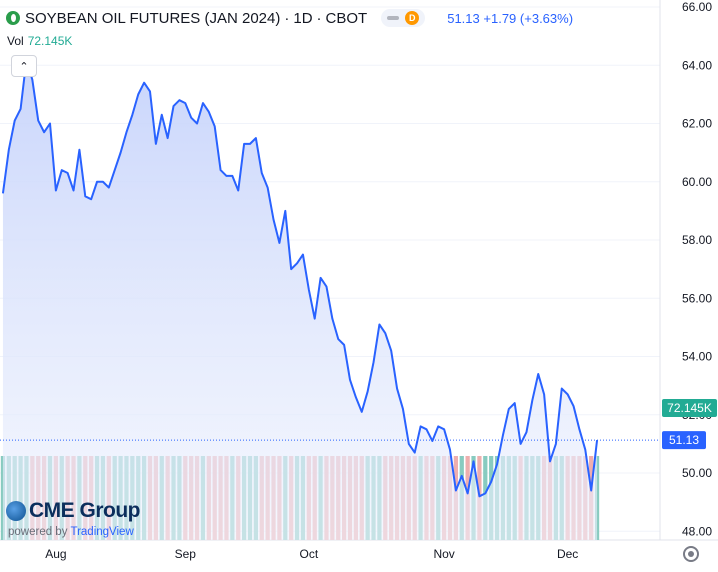  Describe the element at coordinates (567, 554) in the screenshot. I see `time-tick-label: Dec` at that location.